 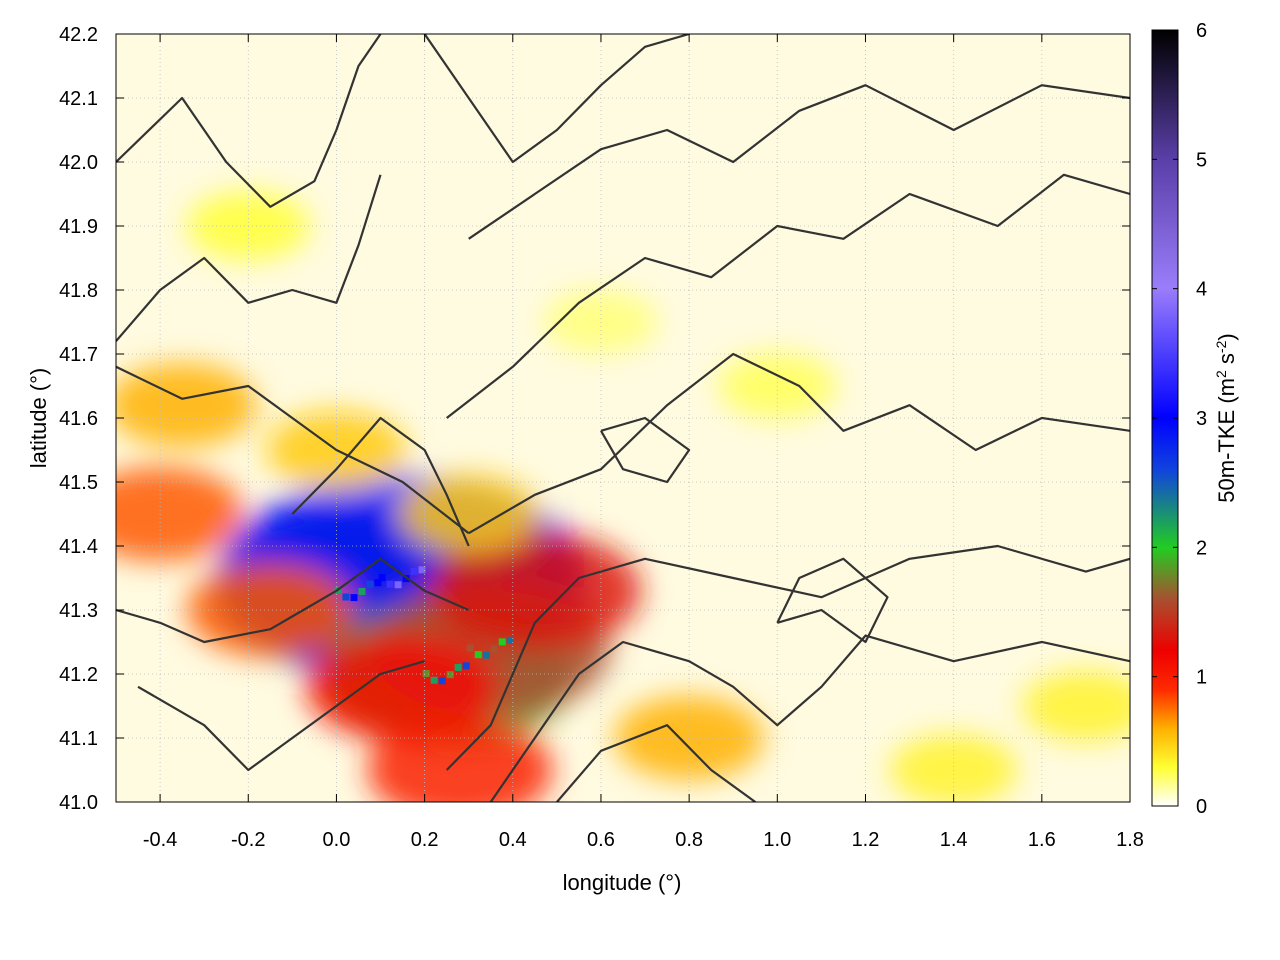 I want to click on y-tick-label: 42.1, so click(x=78, y=99).